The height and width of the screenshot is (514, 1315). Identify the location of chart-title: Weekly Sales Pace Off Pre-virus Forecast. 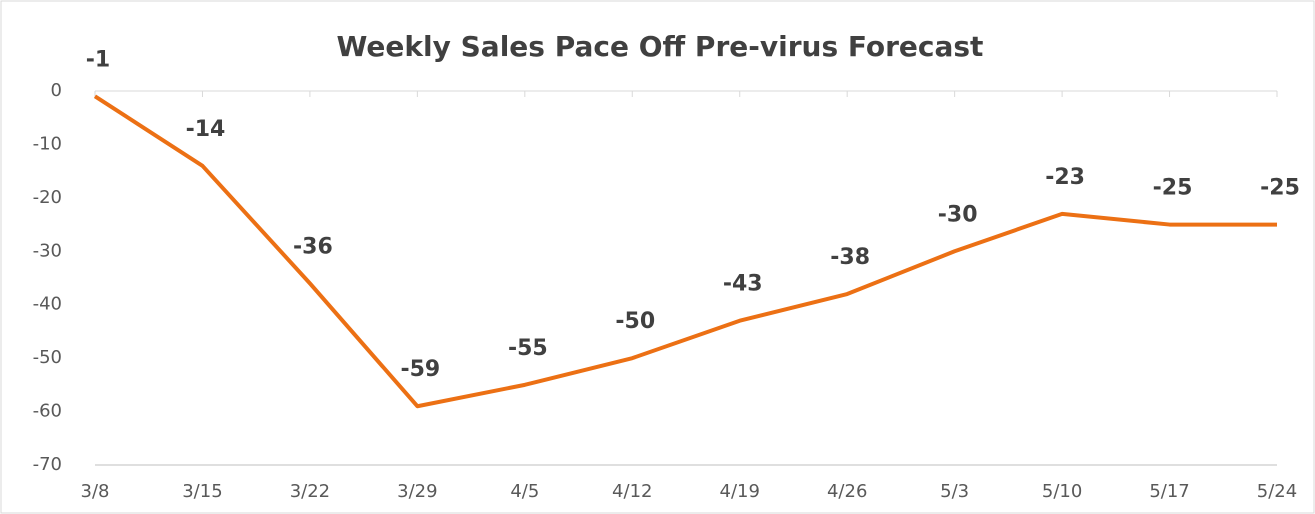
(660, 46).